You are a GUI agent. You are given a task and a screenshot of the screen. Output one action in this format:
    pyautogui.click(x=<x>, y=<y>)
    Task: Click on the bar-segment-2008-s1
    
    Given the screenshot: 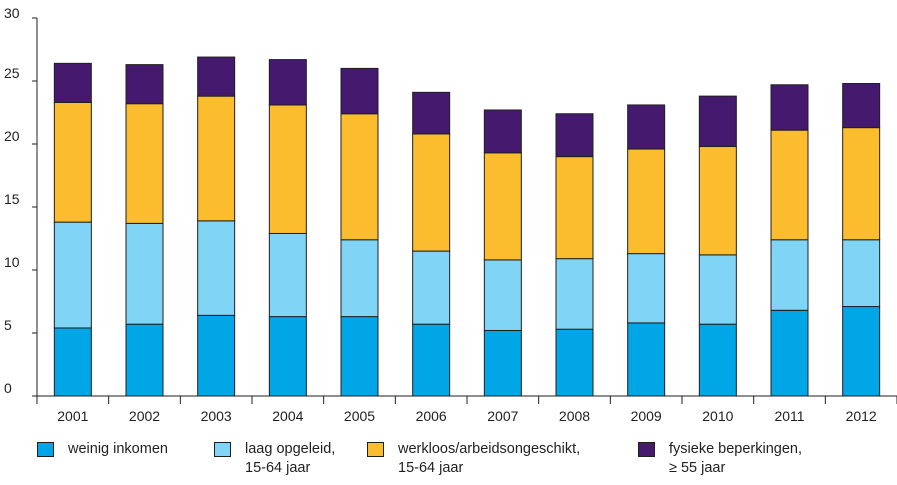 What is the action you would take?
    pyautogui.click(x=574, y=362)
    